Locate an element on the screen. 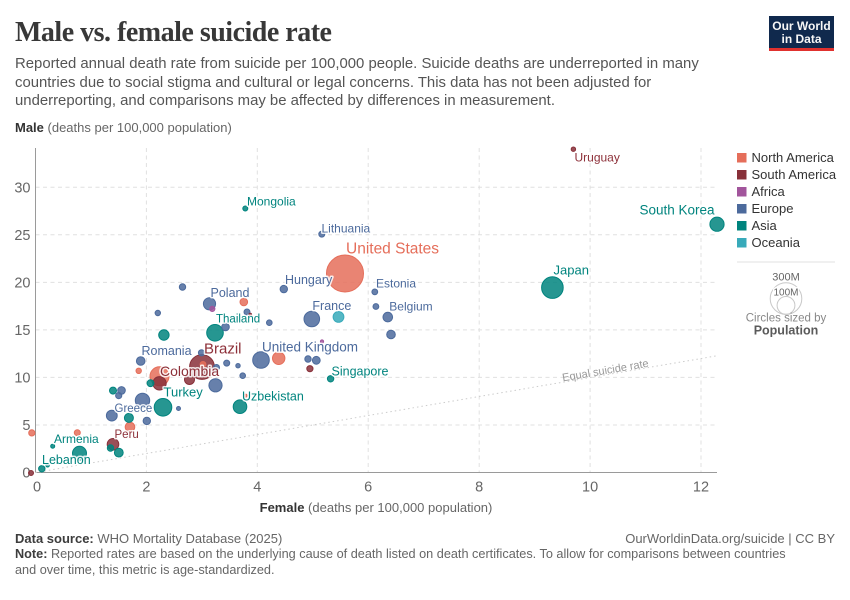 This screenshot has width=850, height=600. svg-text: Belgium is located at coordinates (410, 307).